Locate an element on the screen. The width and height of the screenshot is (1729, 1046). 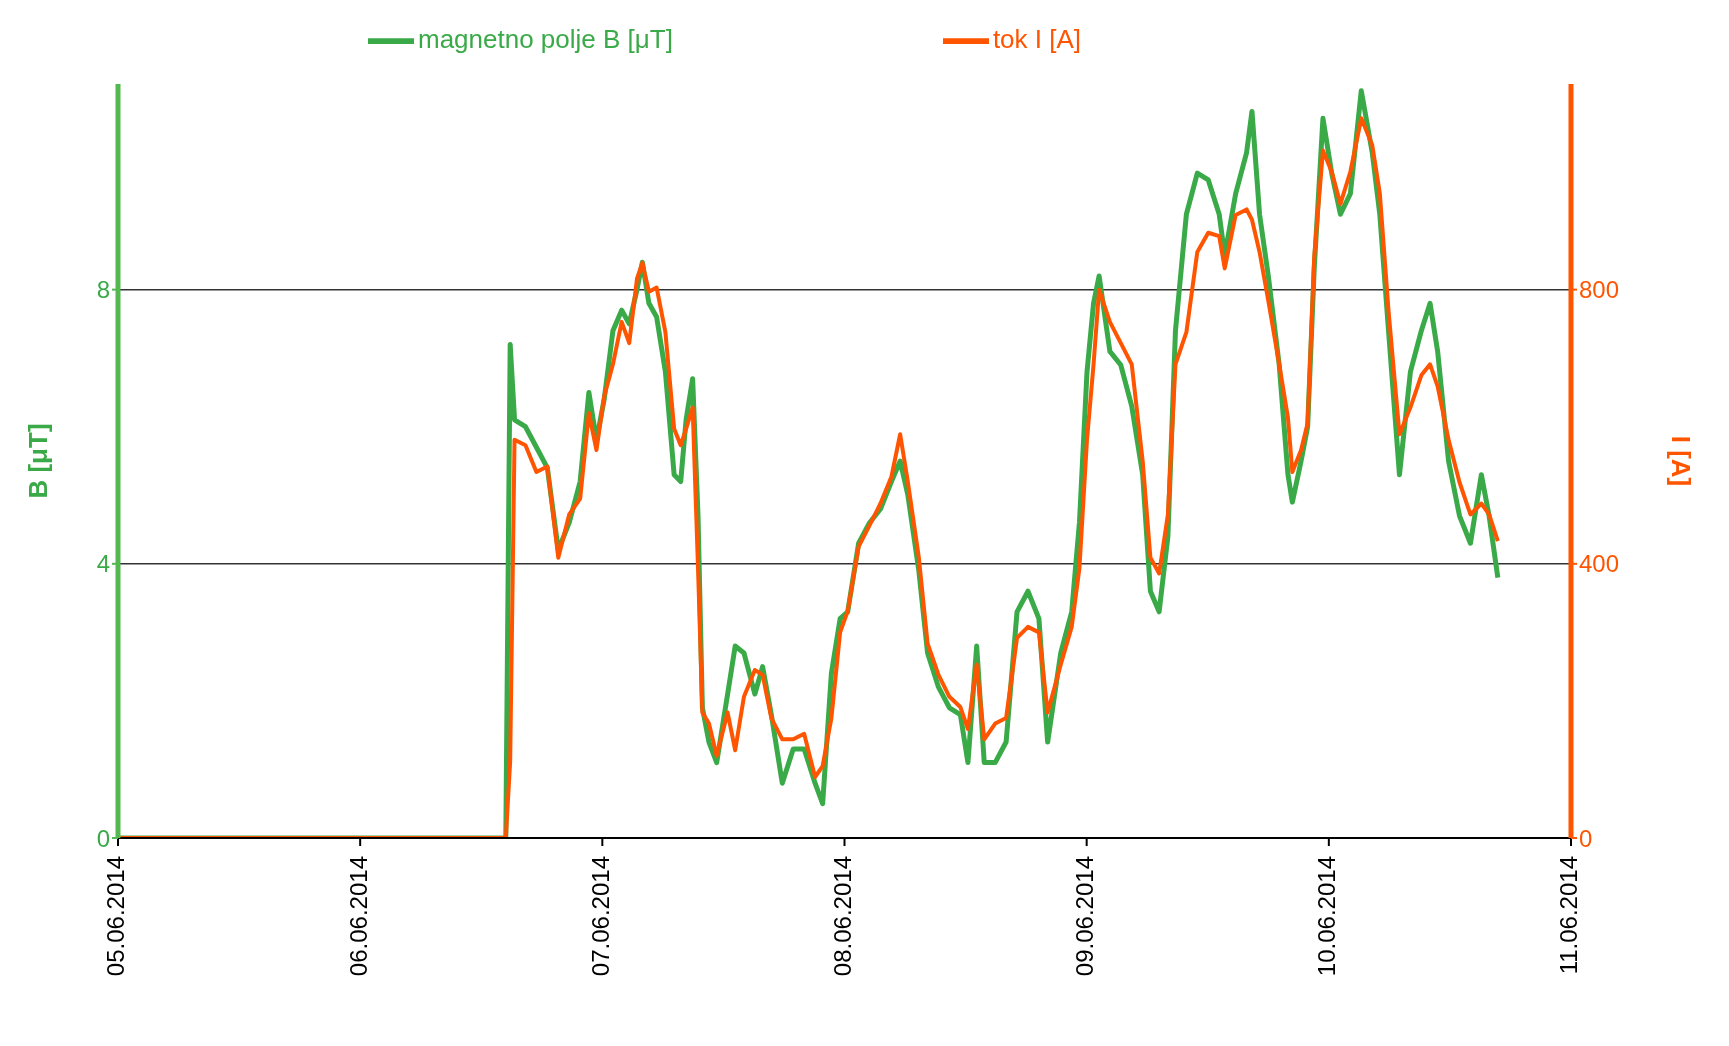
x-tick-label: 06.06.2014 is located at coordinates (358, 916).